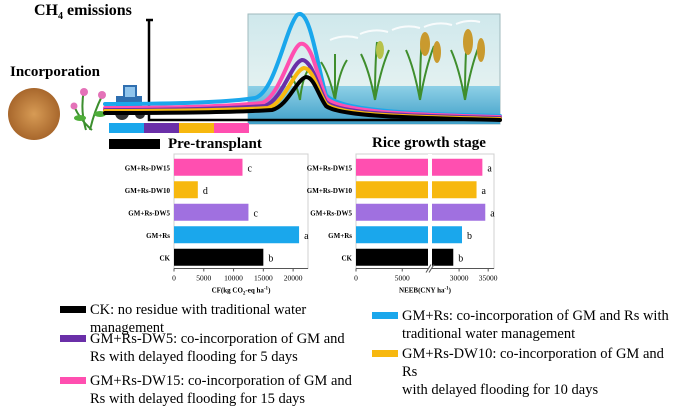 Image resolution: width=685 pixels, height=408 pixels. Describe the element at coordinates (430, 213) in the screenshot. I see `axis-break` at that location.